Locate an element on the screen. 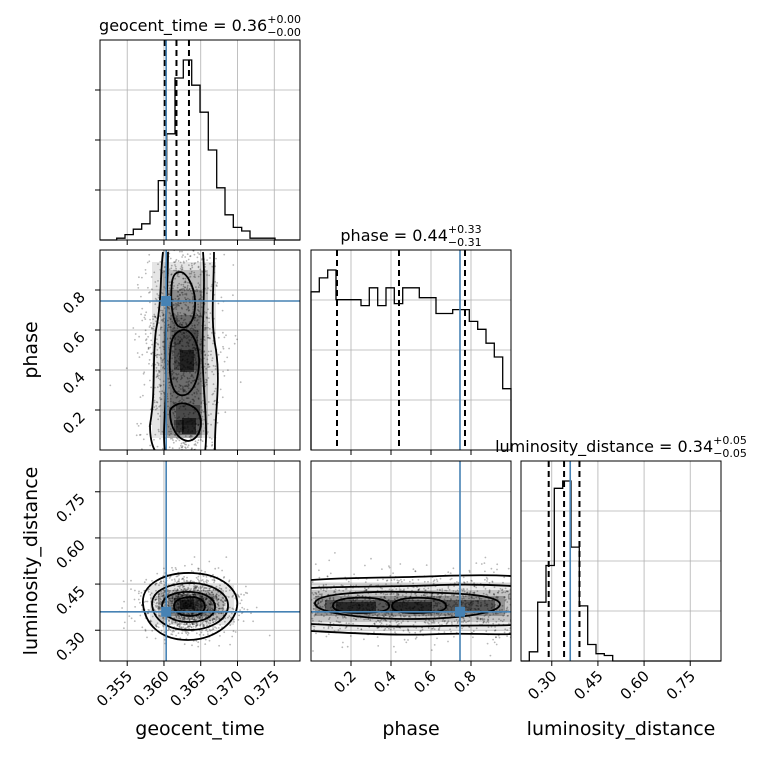 This screenshot has width=760, height=760. panel-title-minus-luminosity_distance: −0.05 is located at coordinates (730, 453).